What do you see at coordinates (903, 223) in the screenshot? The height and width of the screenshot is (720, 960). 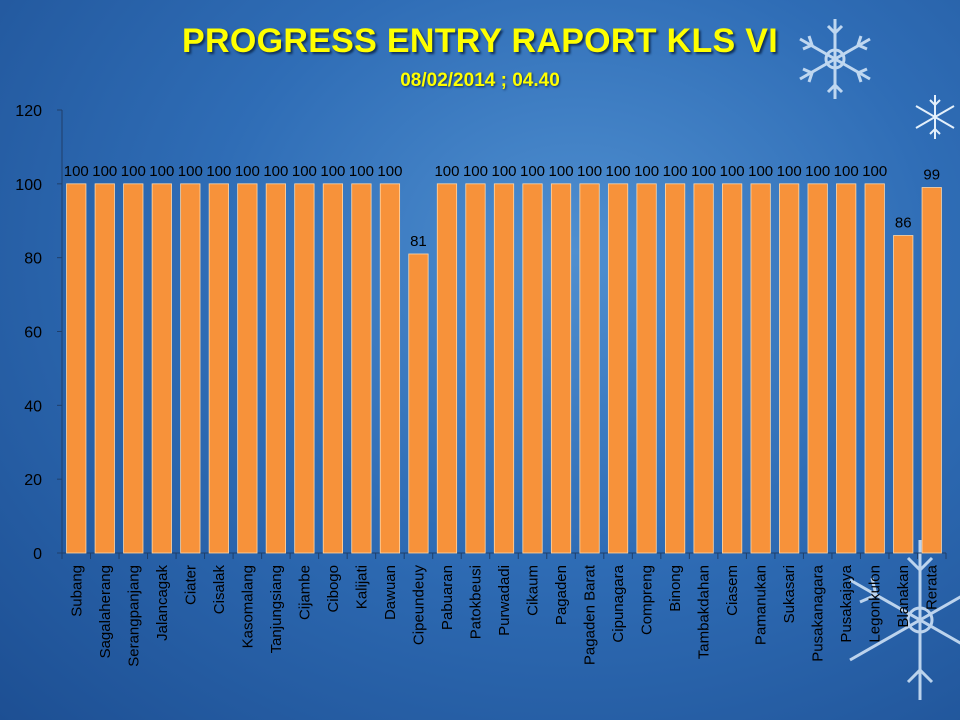 I see `data-label: 86` at bounding box center [903, 223].